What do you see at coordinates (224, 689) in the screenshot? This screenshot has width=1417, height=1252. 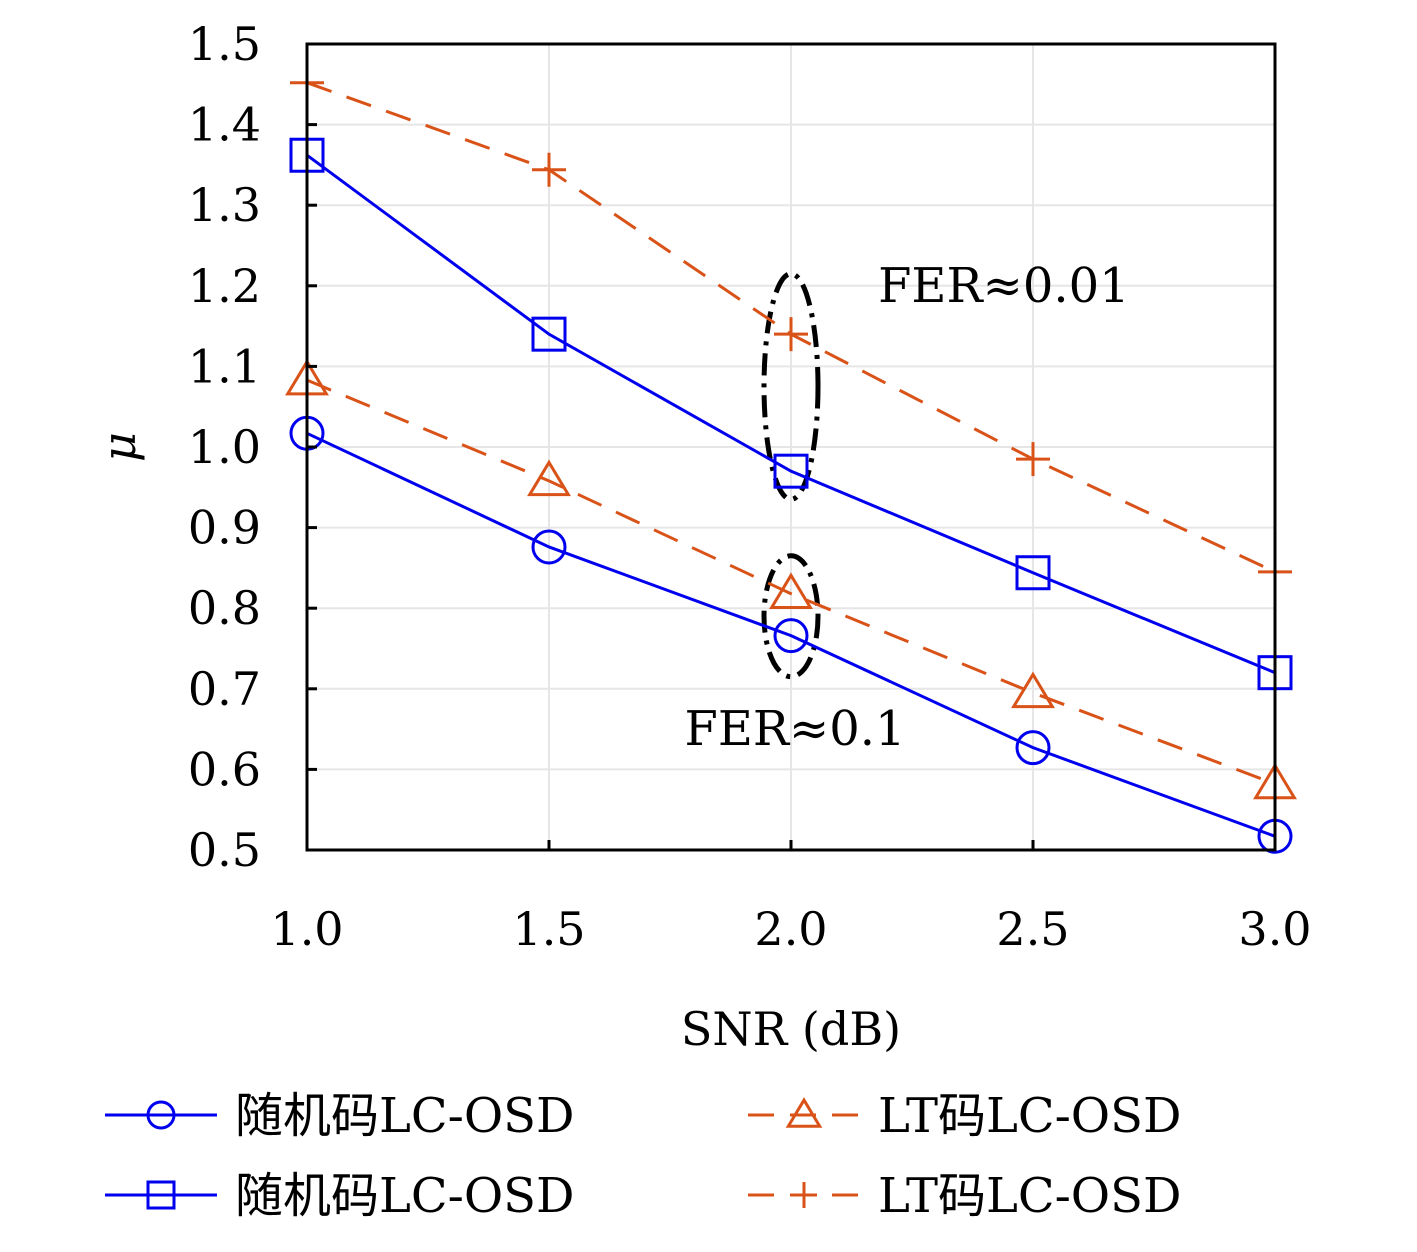 I see `y-tick-label: 0.7` at bounding box center [224, 689].